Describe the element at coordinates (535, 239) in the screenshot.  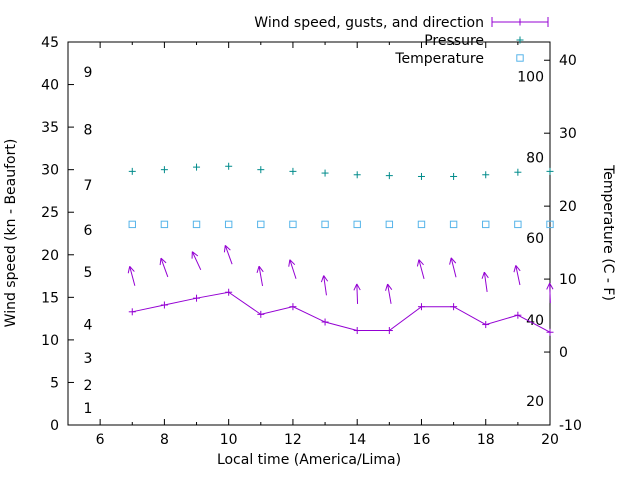
I see `svg-text: 60` at that location.